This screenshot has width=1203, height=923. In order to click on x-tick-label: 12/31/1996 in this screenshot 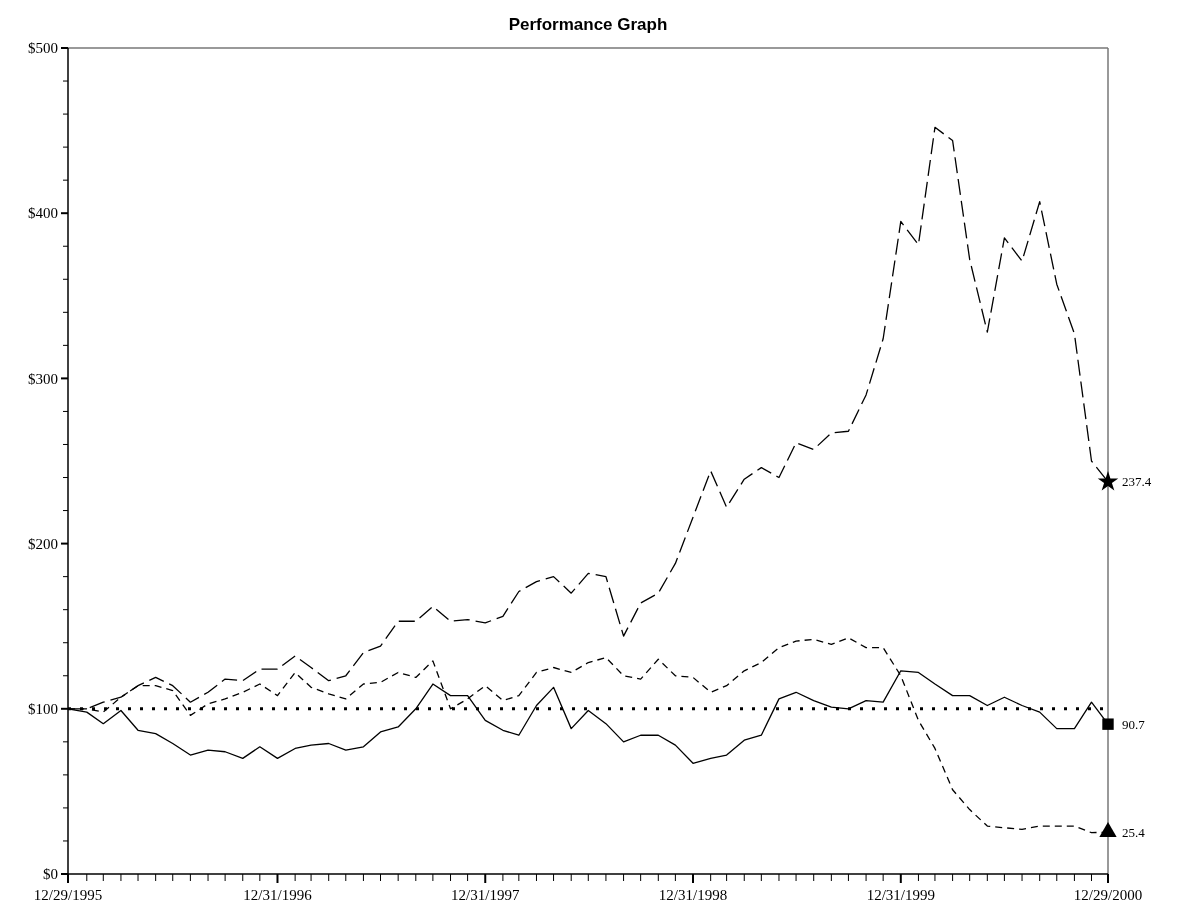, I will do `click(278, 895)`.